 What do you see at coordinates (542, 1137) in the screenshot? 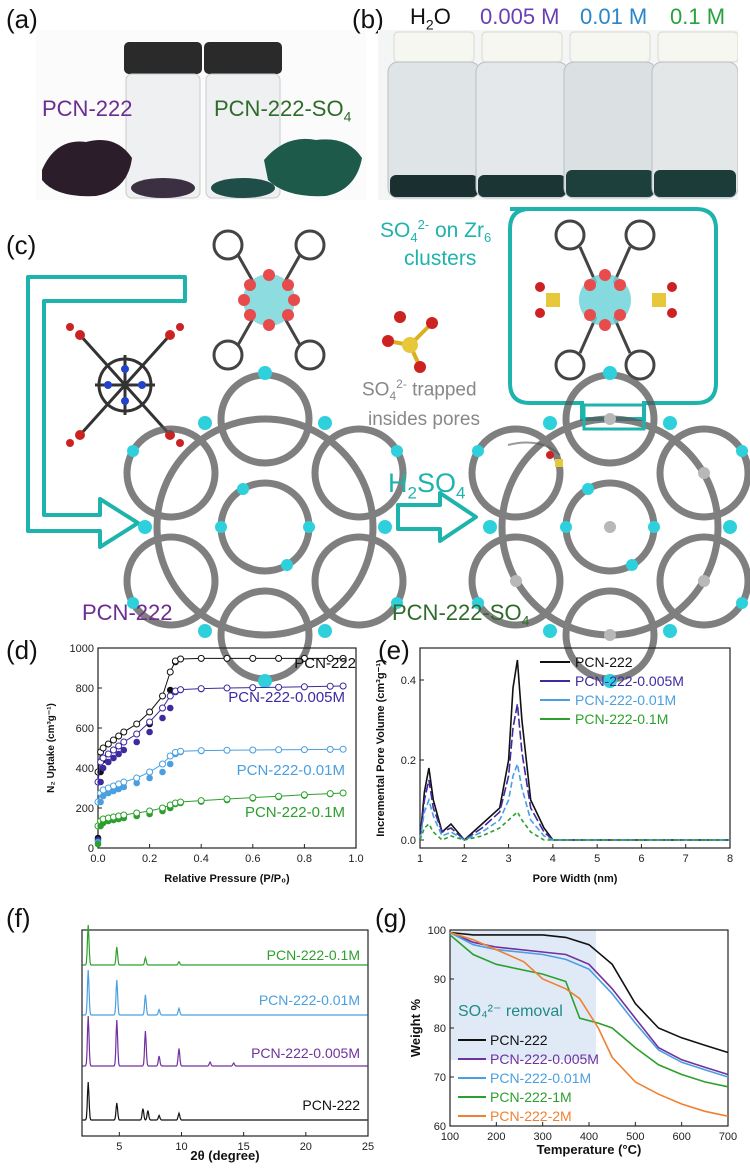
I see `x-tick-label: 300` at bounding box center [542, 1137].